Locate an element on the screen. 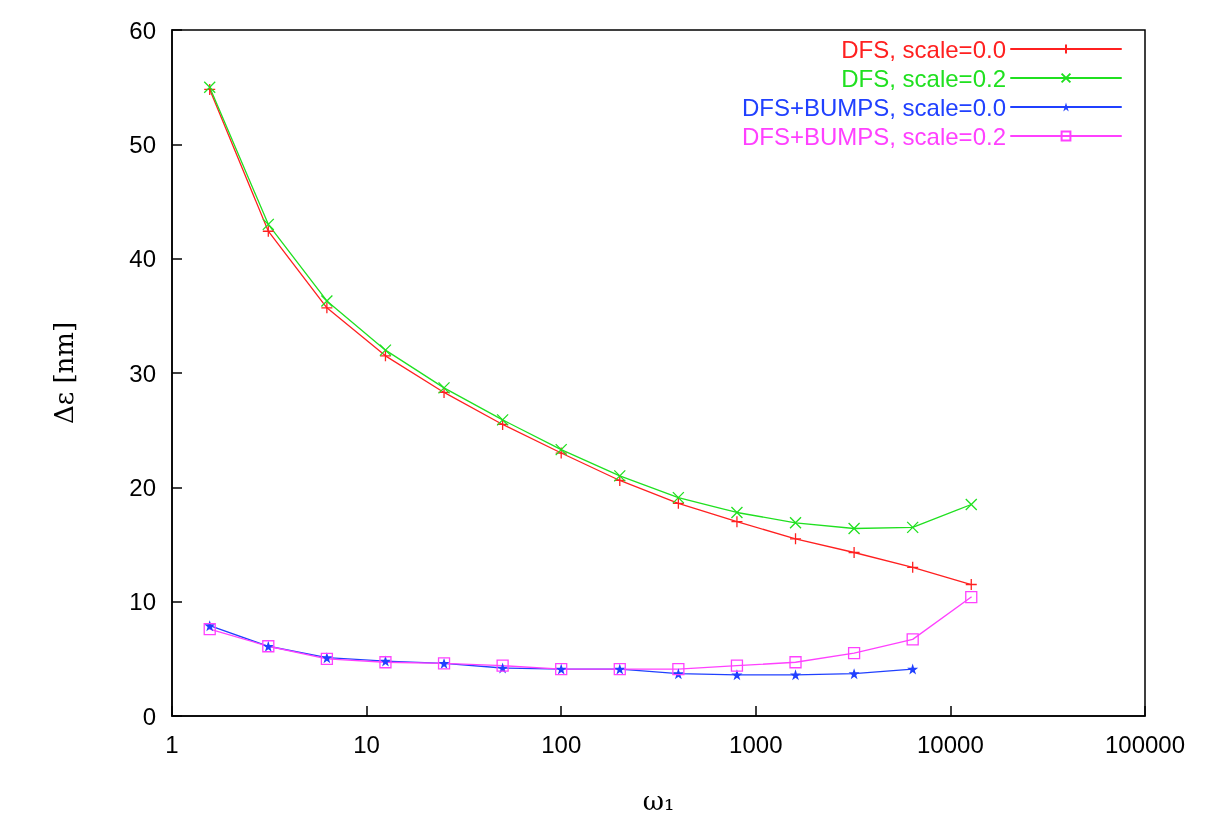 The width and height of the screenshot is (1220, 837). x-tick-label: 1 is located at coordinates (172, 744).